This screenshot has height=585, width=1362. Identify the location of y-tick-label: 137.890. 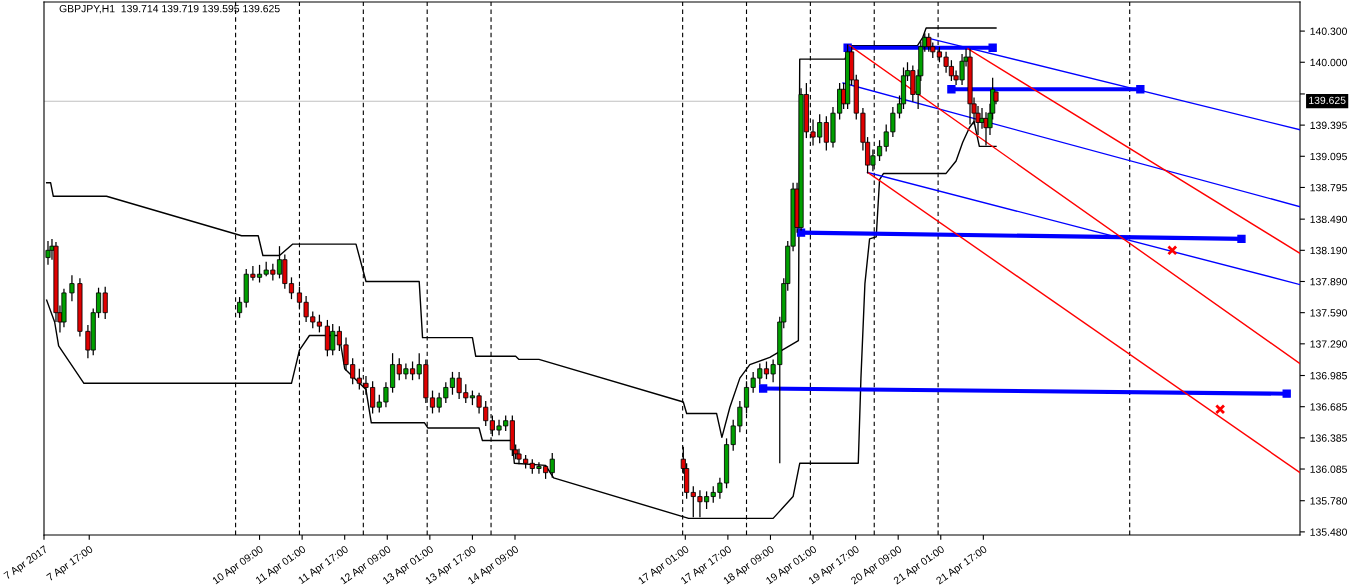
(1328, 281).